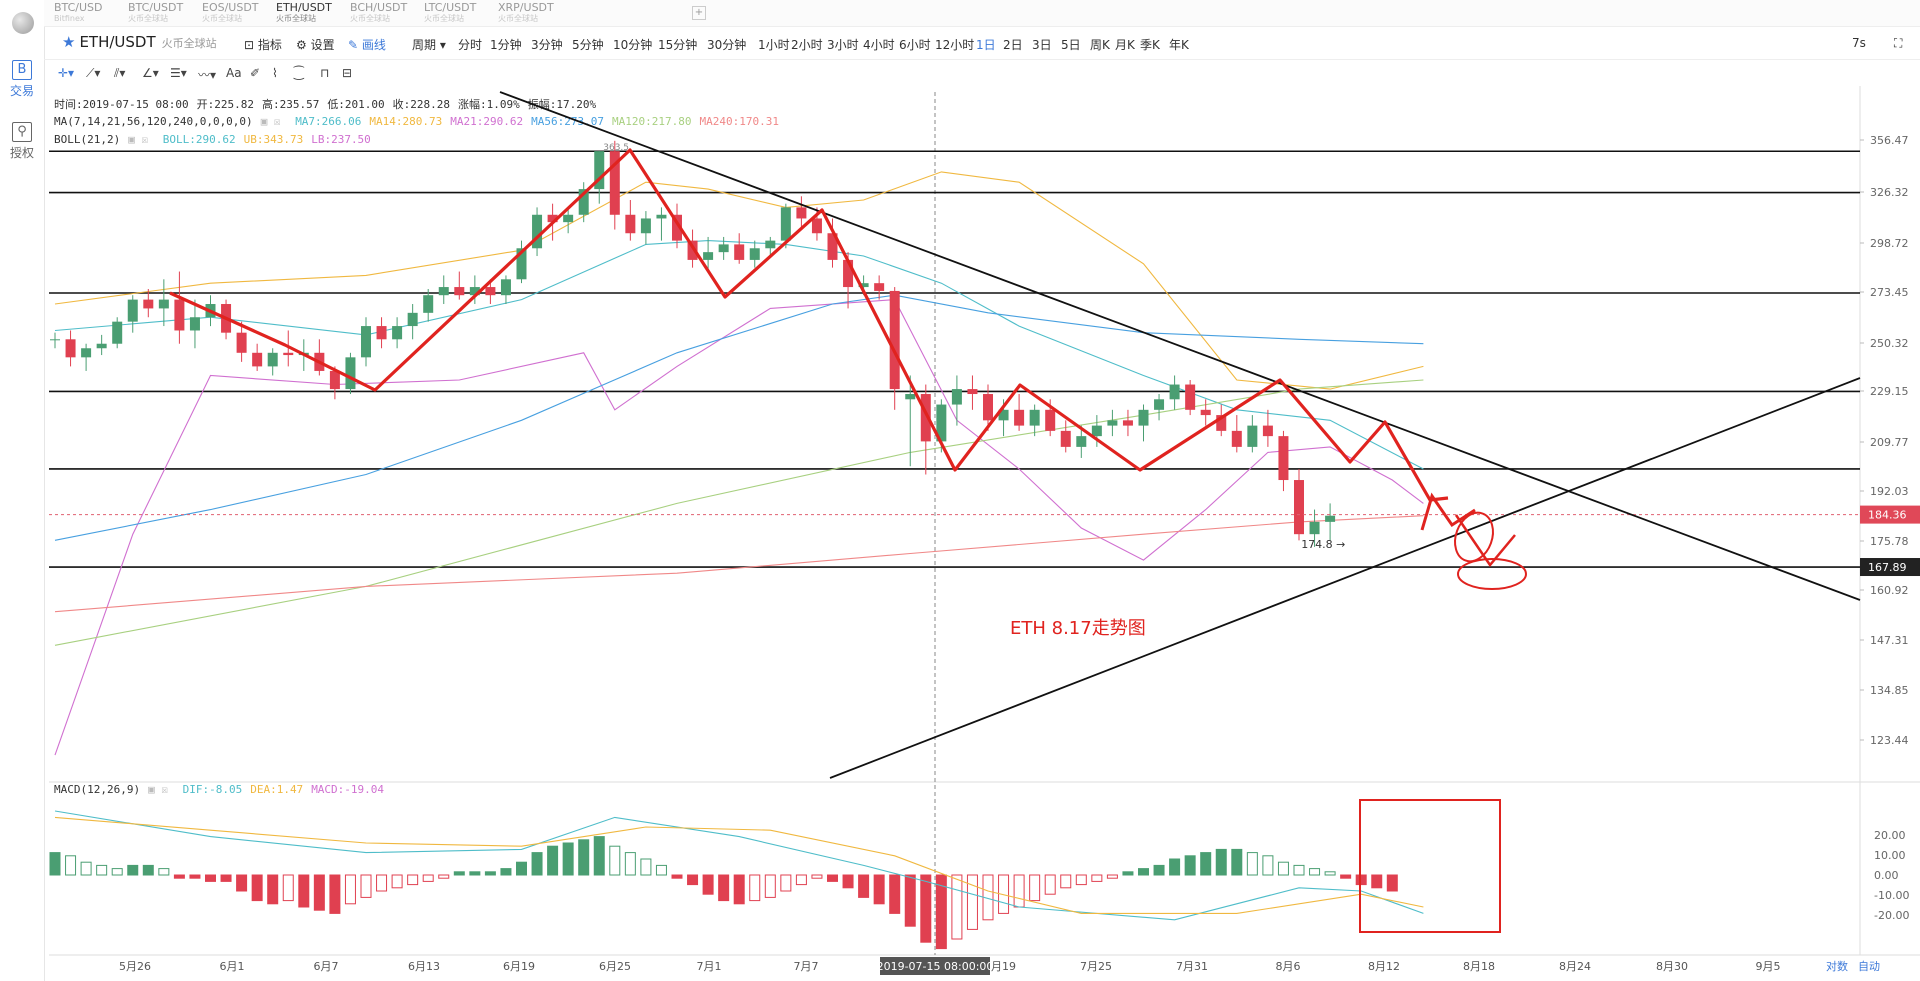  What do you see at coordinates (526, 13) in the screenshot?
I see `tab-xrp-usdt: XRP/USDT 火币全球站` at bounding box center [526, 13].